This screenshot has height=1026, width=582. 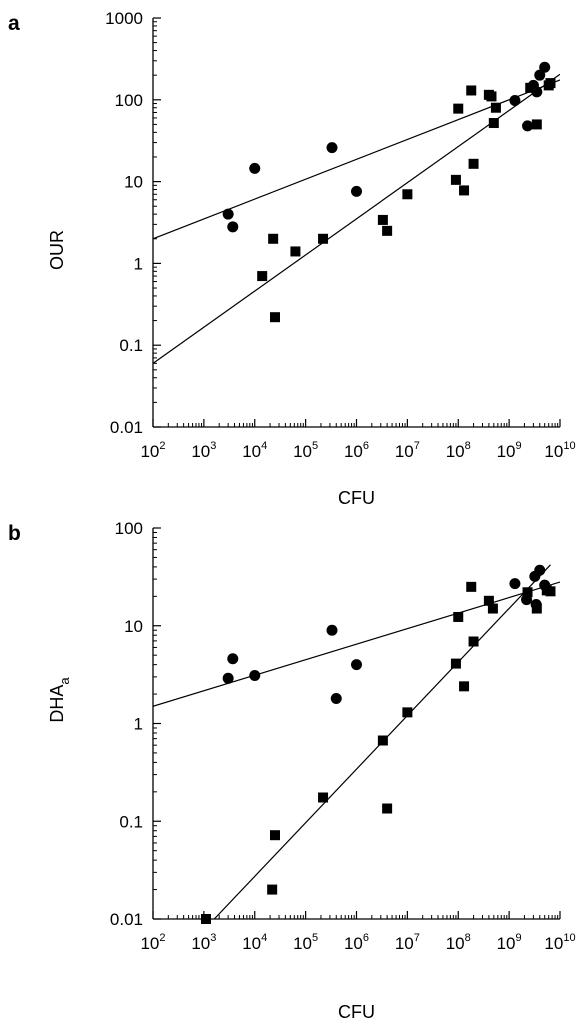 I want to click on y-axis-title-main: OUR, so click(x=57, y=250).